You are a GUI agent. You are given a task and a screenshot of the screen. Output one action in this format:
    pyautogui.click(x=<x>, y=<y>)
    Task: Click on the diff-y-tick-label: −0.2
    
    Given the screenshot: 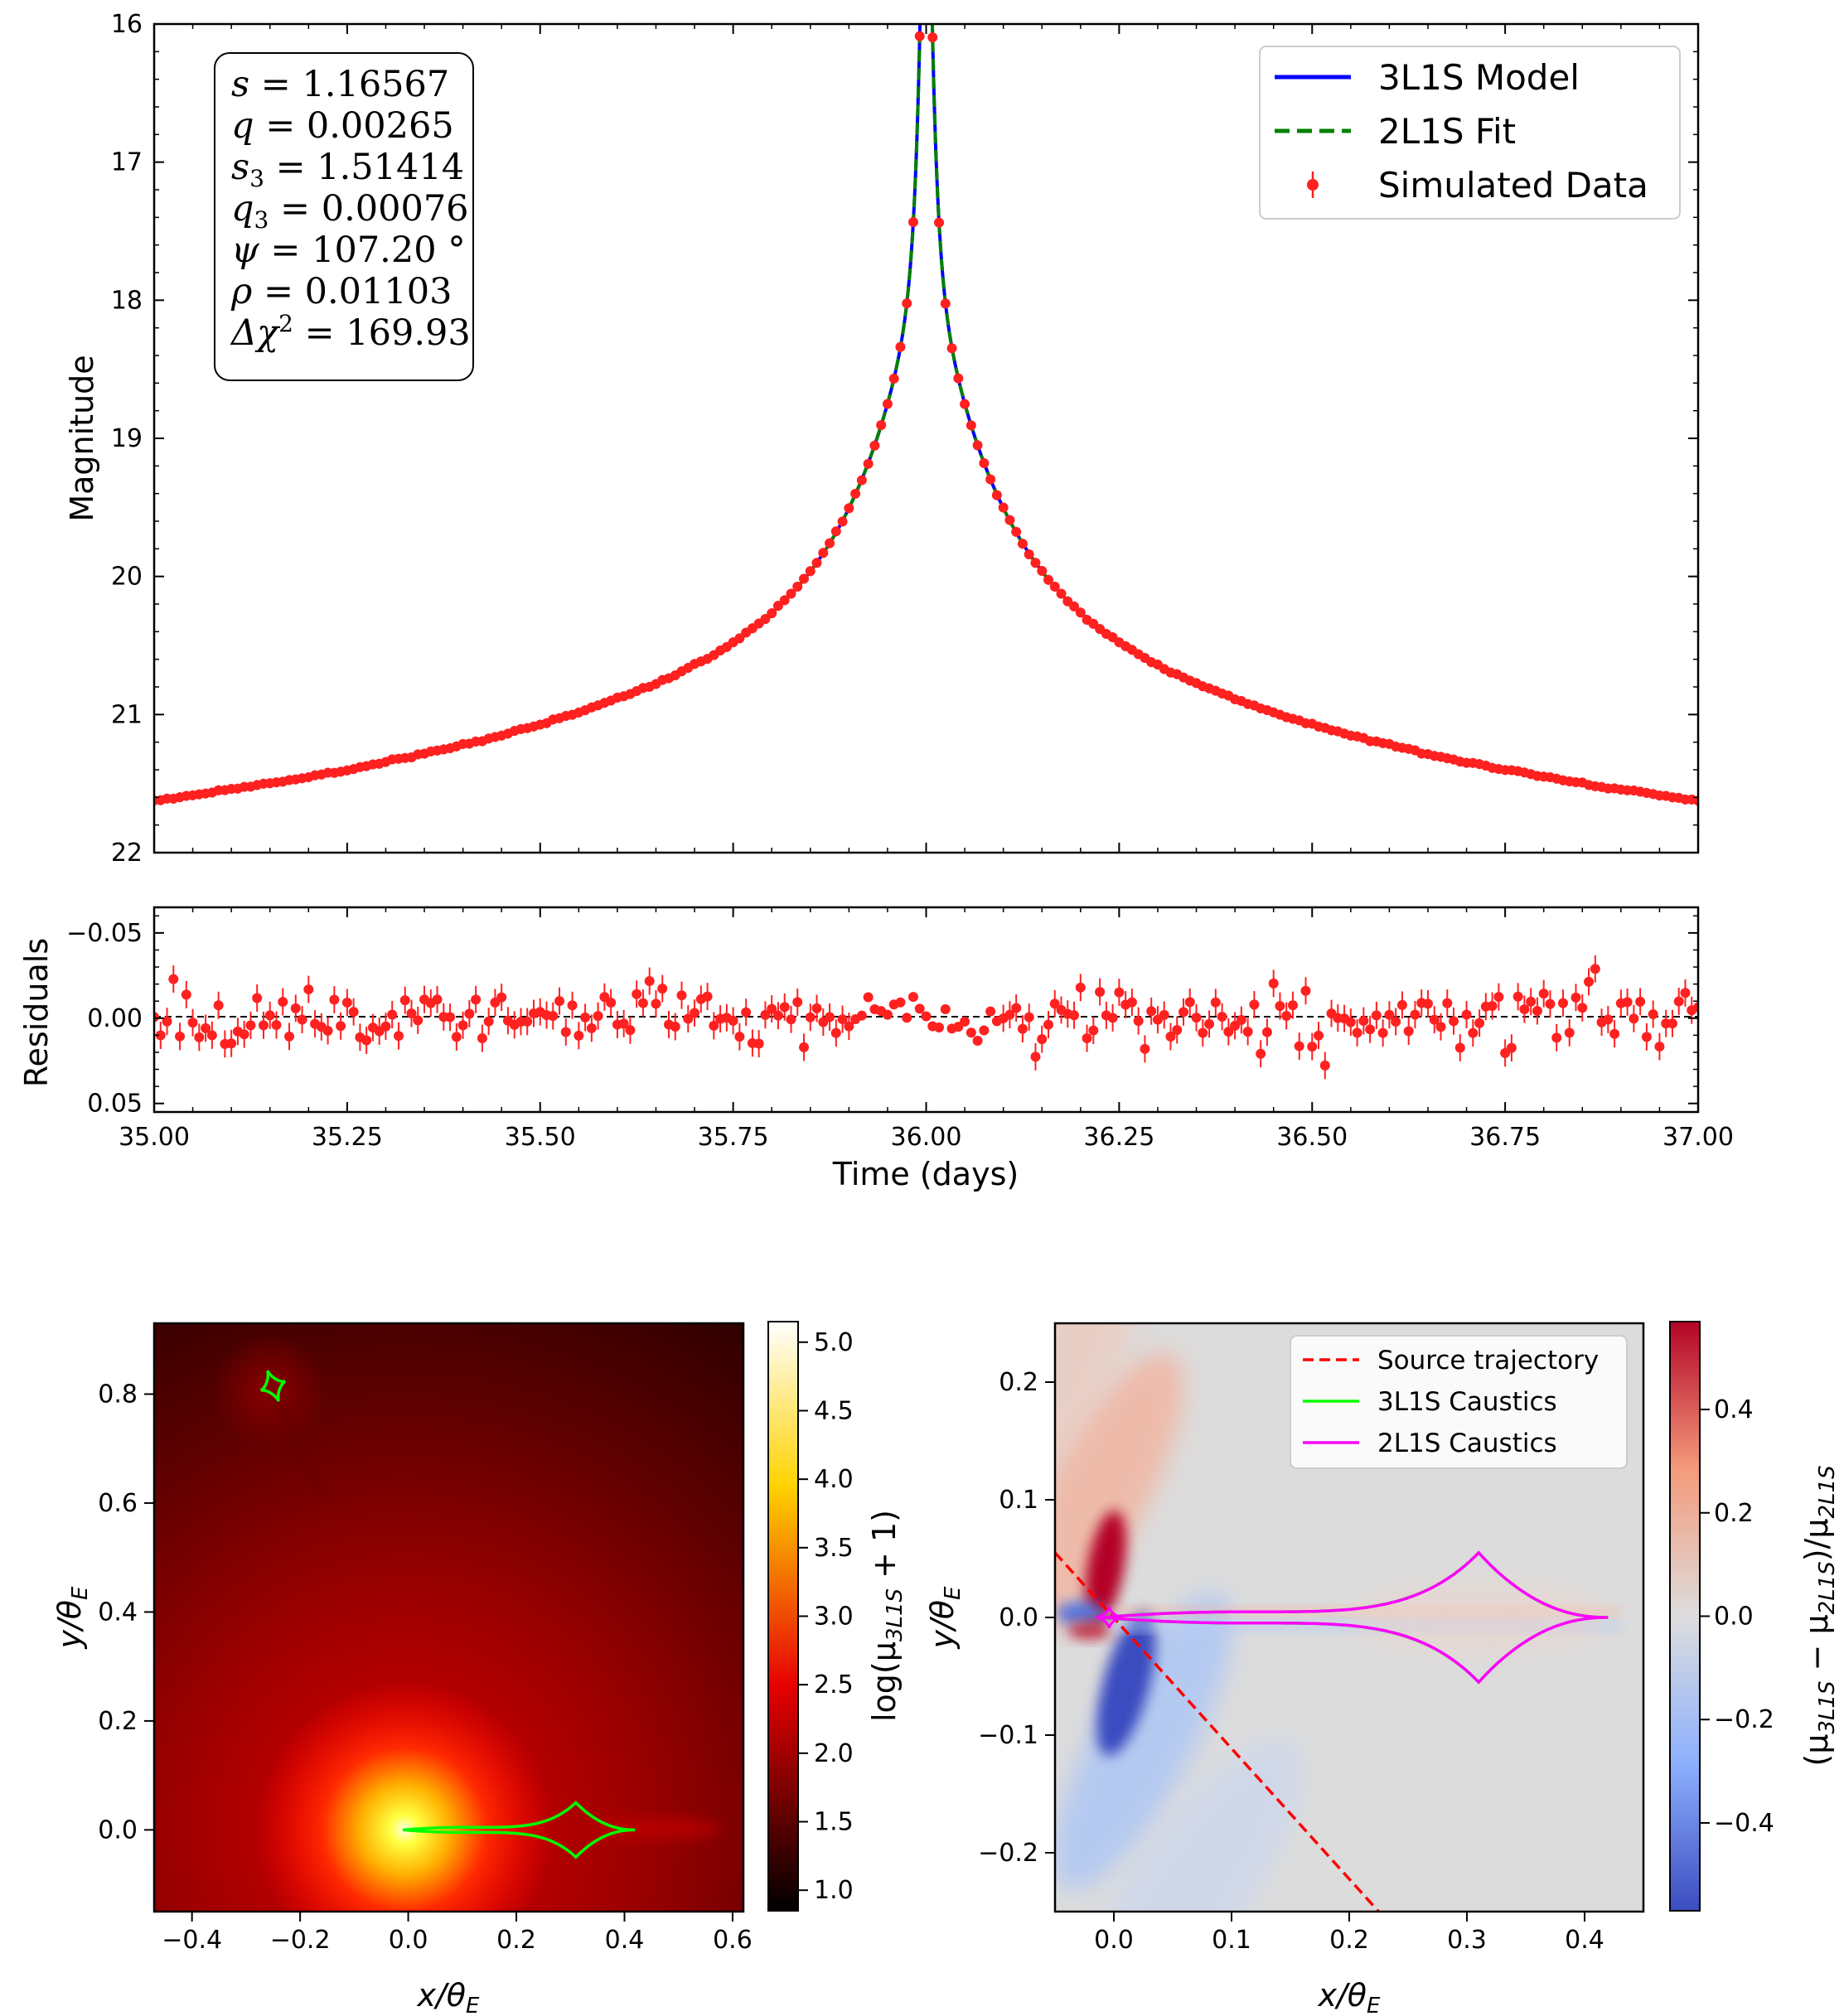 What is the action you would take?
    pyautogui.click(x=1008, y=1853)
    